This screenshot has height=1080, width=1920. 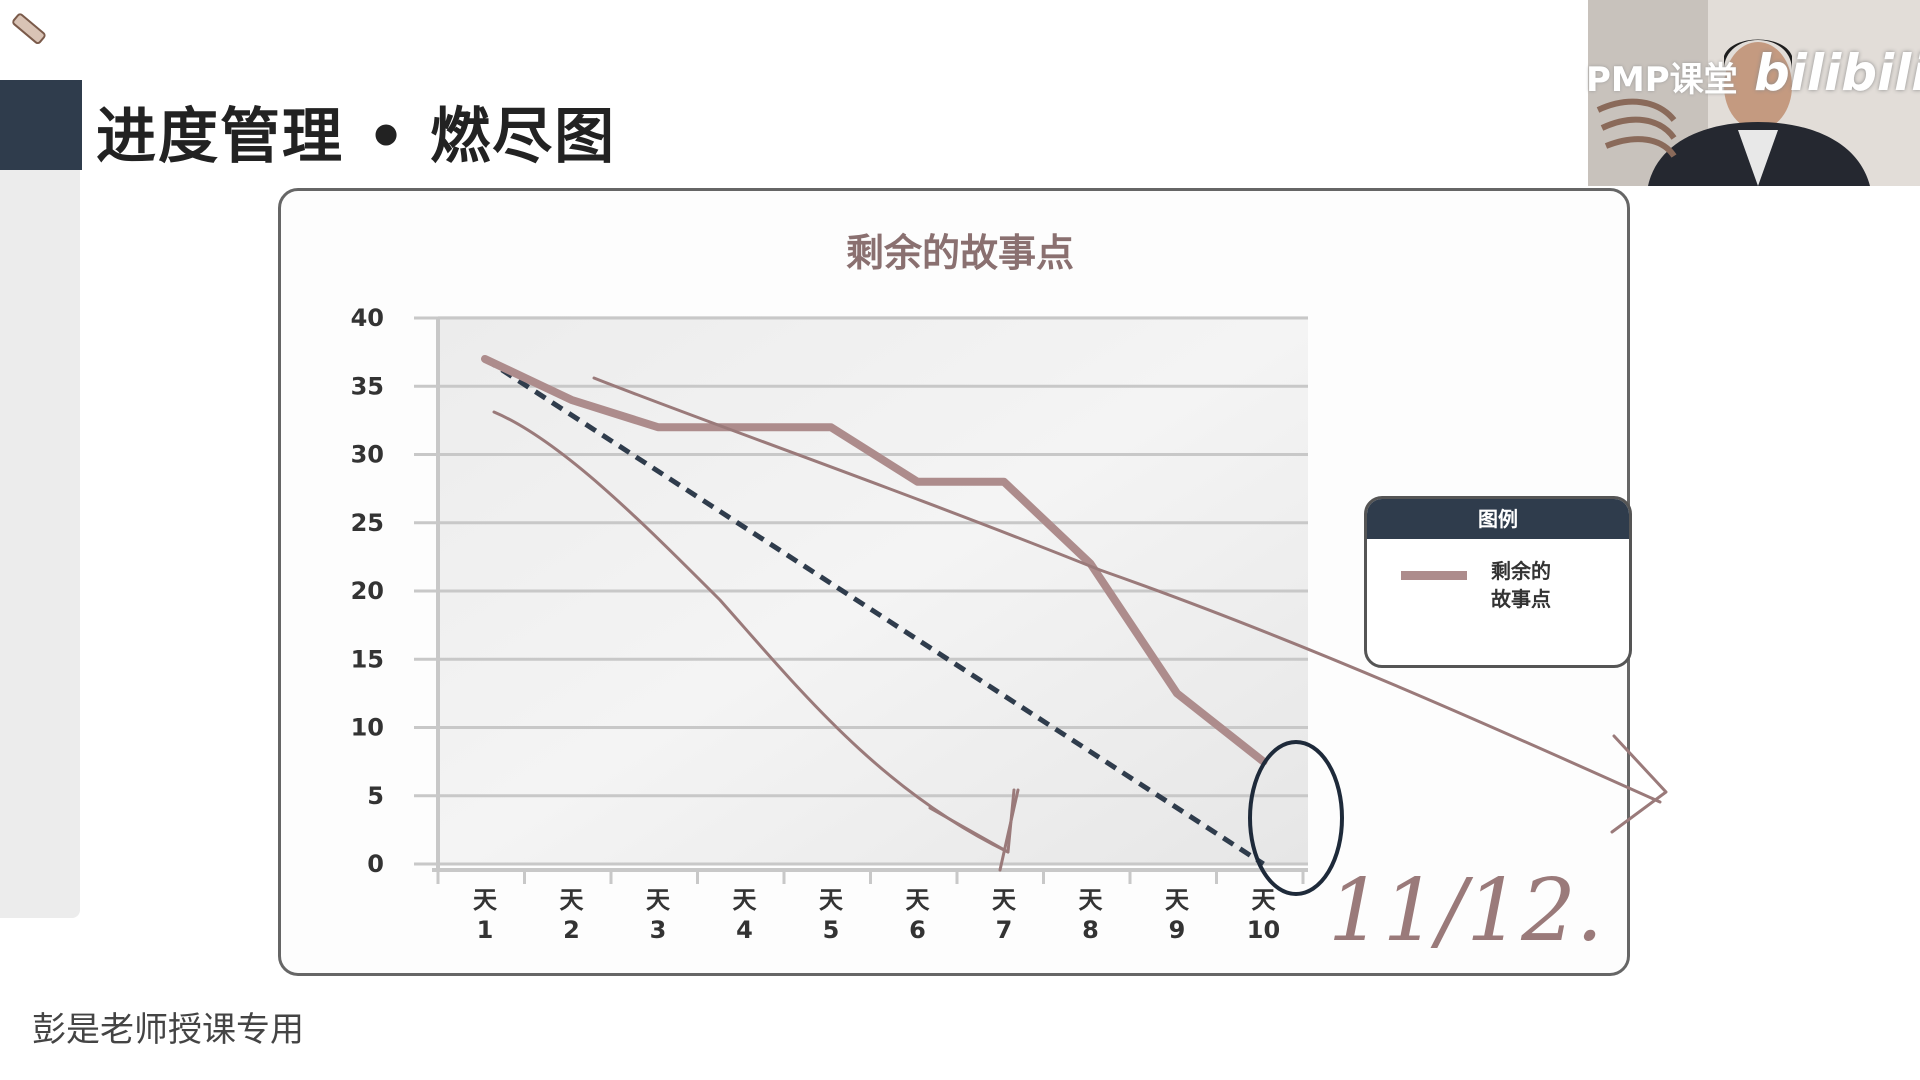 I want to click on presenter-video-overlay, so click(x=1754, y=93).